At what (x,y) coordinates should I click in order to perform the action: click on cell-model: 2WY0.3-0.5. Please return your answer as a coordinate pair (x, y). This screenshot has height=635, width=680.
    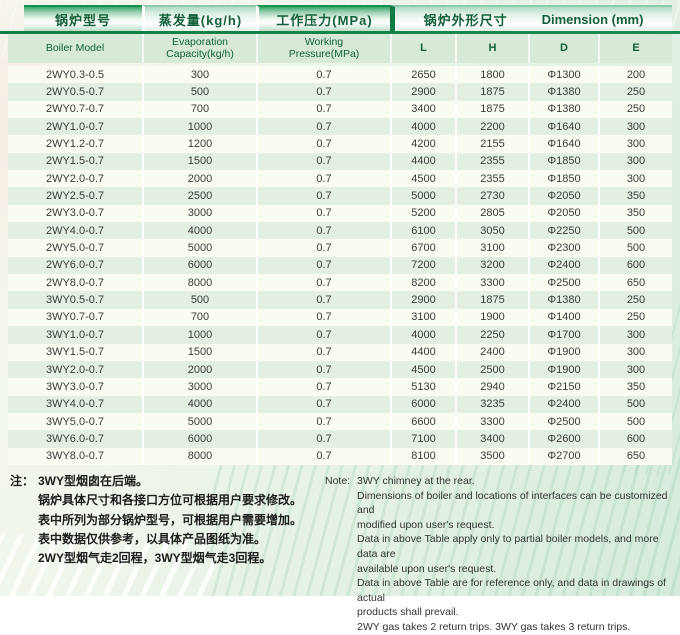
    Looking at the image, I should click on (75, 74).